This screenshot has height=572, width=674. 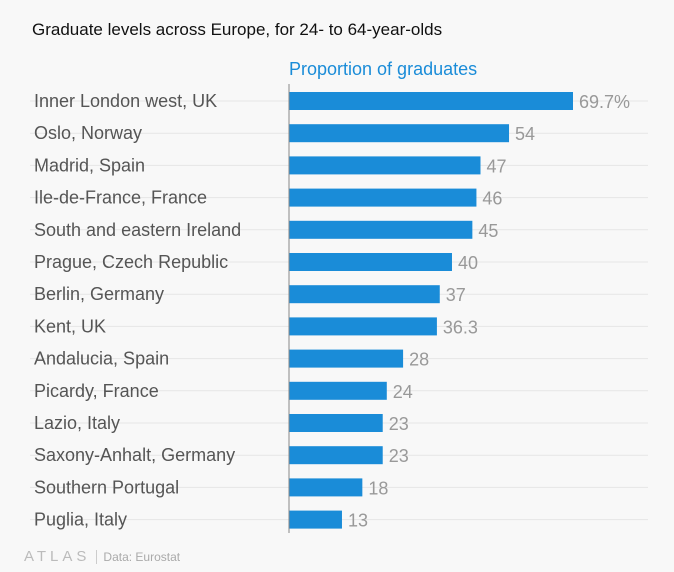 I want to click on category-label: Prague, Czech Republic, so click(x=131, y=262).